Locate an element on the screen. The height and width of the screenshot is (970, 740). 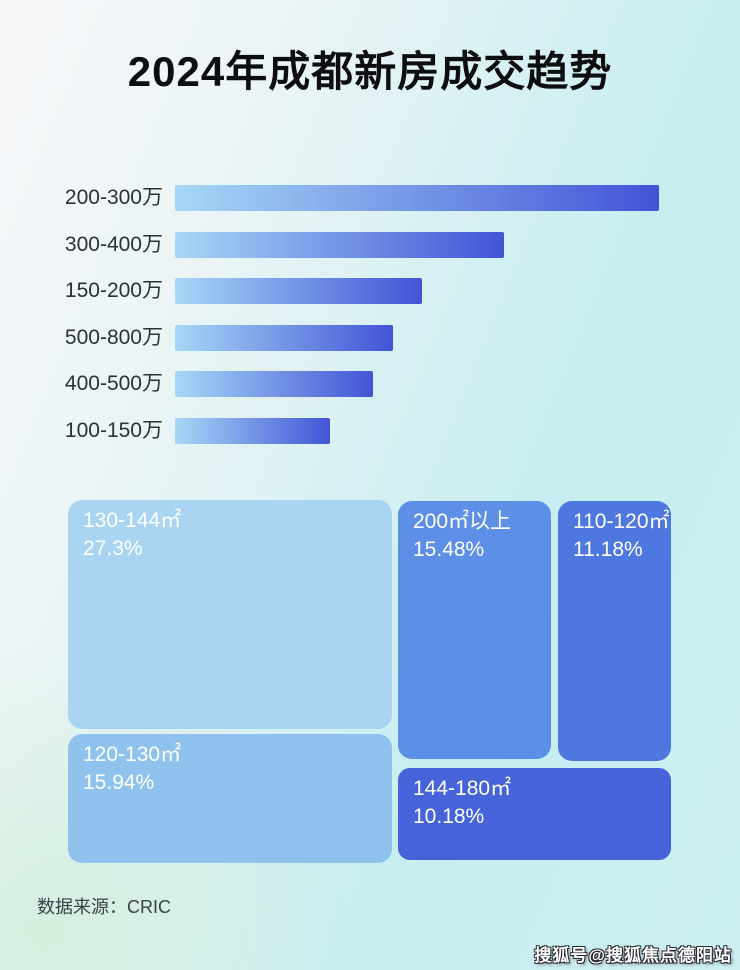
page-title: 2024年成都新房成交趋势 is located at coordinates (370, 71).